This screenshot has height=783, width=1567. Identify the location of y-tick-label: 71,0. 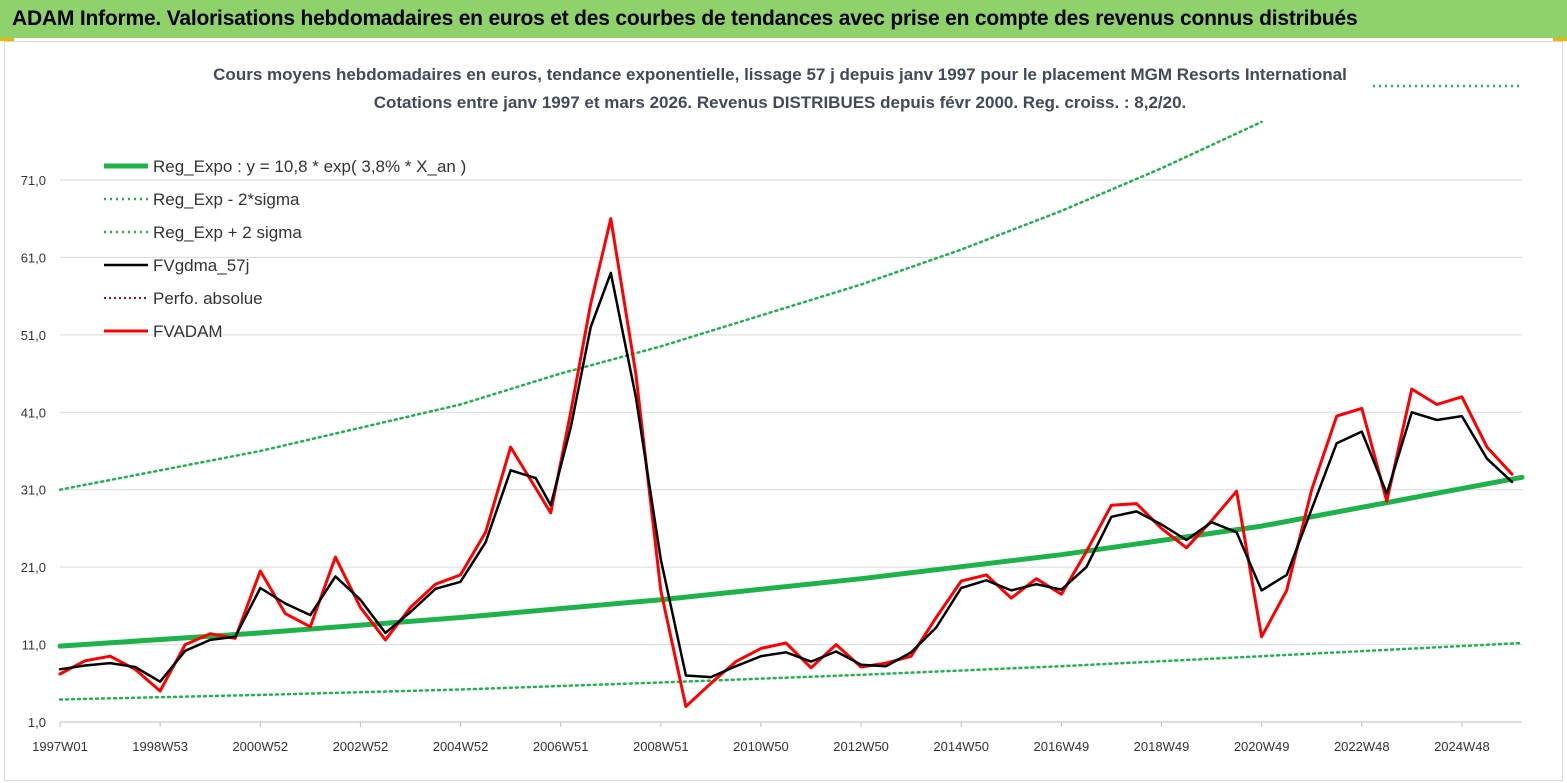
(33, 180).